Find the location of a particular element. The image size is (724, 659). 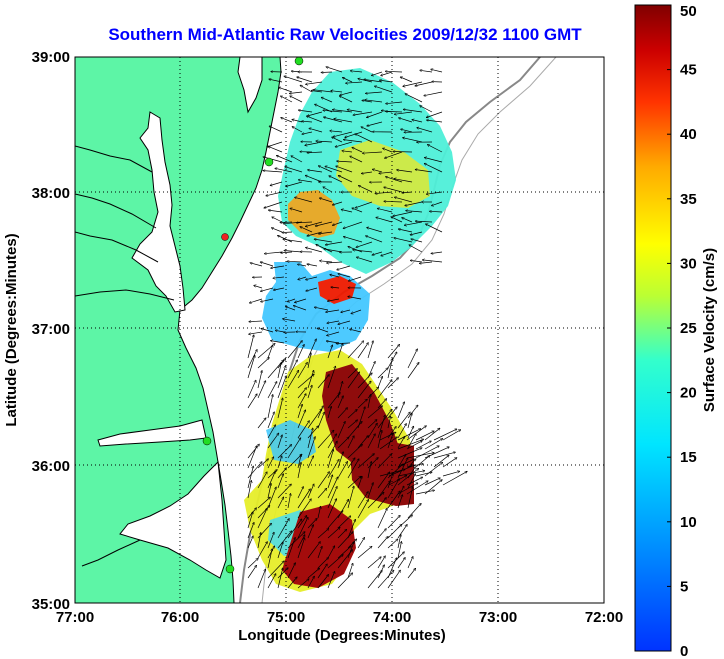

velocity-patch-mid-hot is located at coordinates (337, 290).